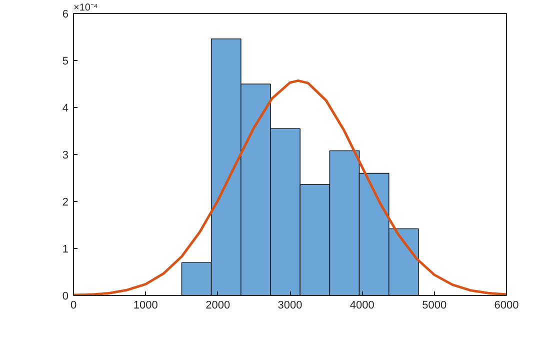  Describe the element at coordinates (86, 8) in the screenshot. I see `annotation: ×10⁻⁴` at that location.